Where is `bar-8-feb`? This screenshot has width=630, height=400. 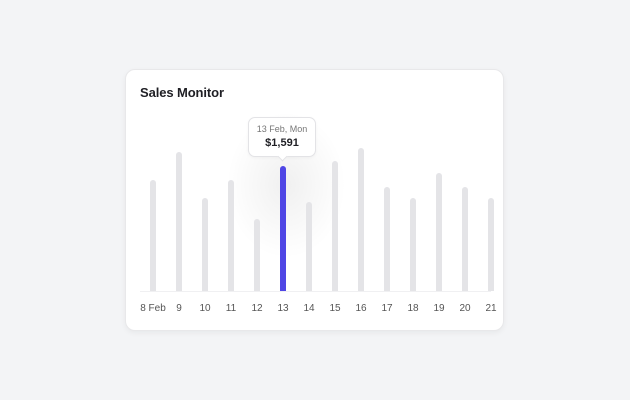 bar-8-feb is located at coordinates (153, 235).